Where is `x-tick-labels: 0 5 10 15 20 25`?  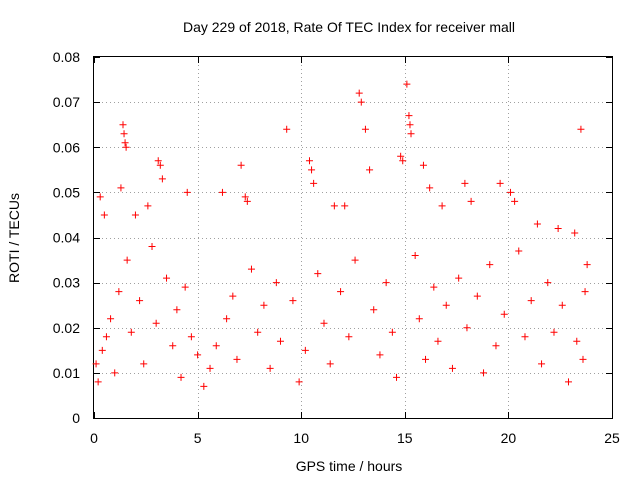
x-tick-labels: 0 5 10 15 20 25 is located at coordinates (355, 438).